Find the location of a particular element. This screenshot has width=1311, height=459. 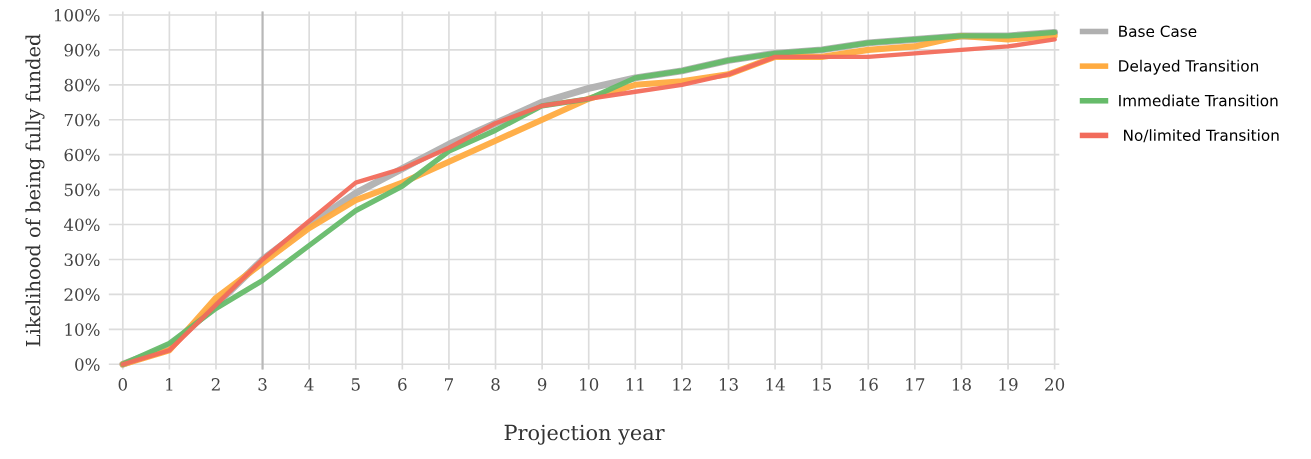

y-tick-label: 50% is located at coordinates (82, 190).